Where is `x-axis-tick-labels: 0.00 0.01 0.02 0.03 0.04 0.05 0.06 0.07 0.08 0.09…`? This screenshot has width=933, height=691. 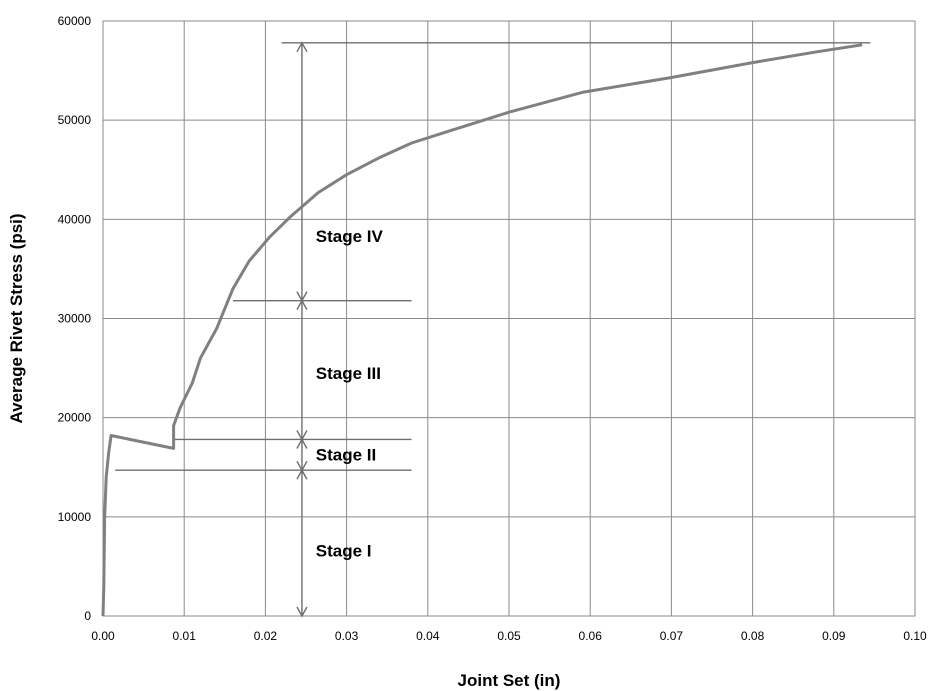
x-axis-tick-labels: 0.00 0.01 0.02 0.03 0.04 0.05 0.06 0.07 0.08 0.09… is located at coordinates (509, 636).